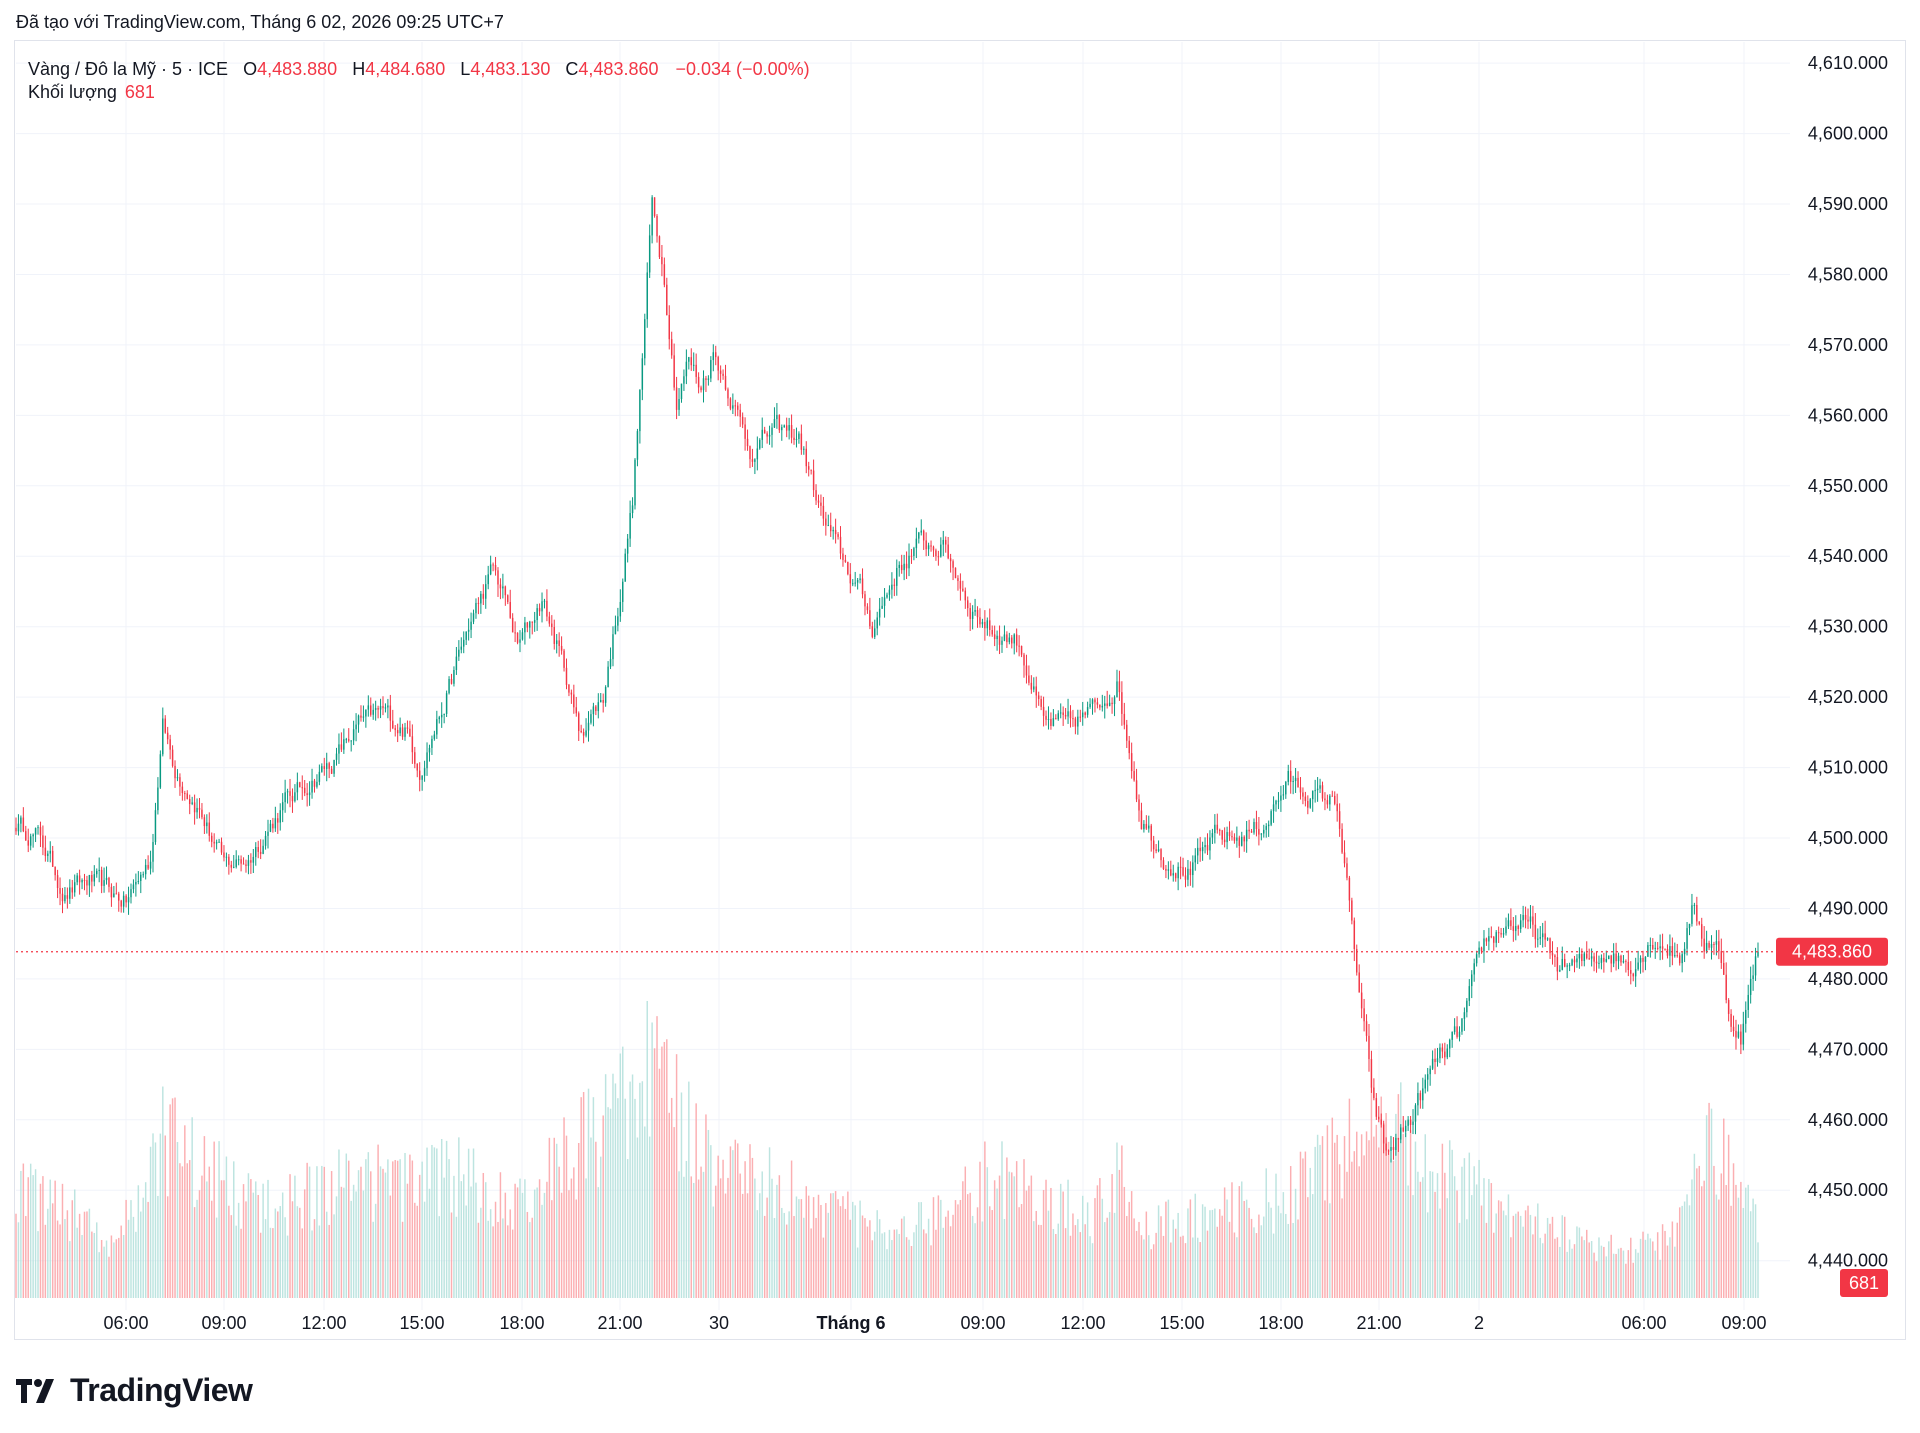 This screenshot has height=1433, width=1920. What do you see at coordinates (405, 69) in the screenshot?
I see `high-value: 4,484.680` at bounding box center [405, 69].